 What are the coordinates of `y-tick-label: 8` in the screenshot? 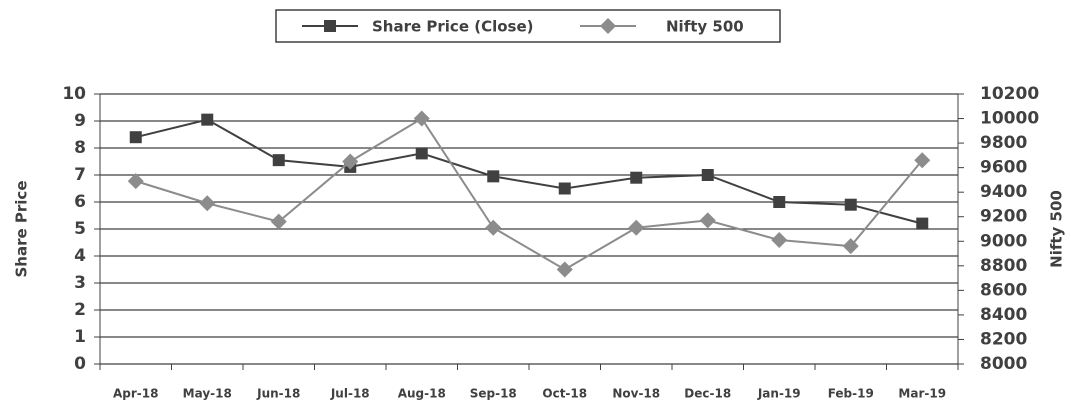 It's located at (80, 148).